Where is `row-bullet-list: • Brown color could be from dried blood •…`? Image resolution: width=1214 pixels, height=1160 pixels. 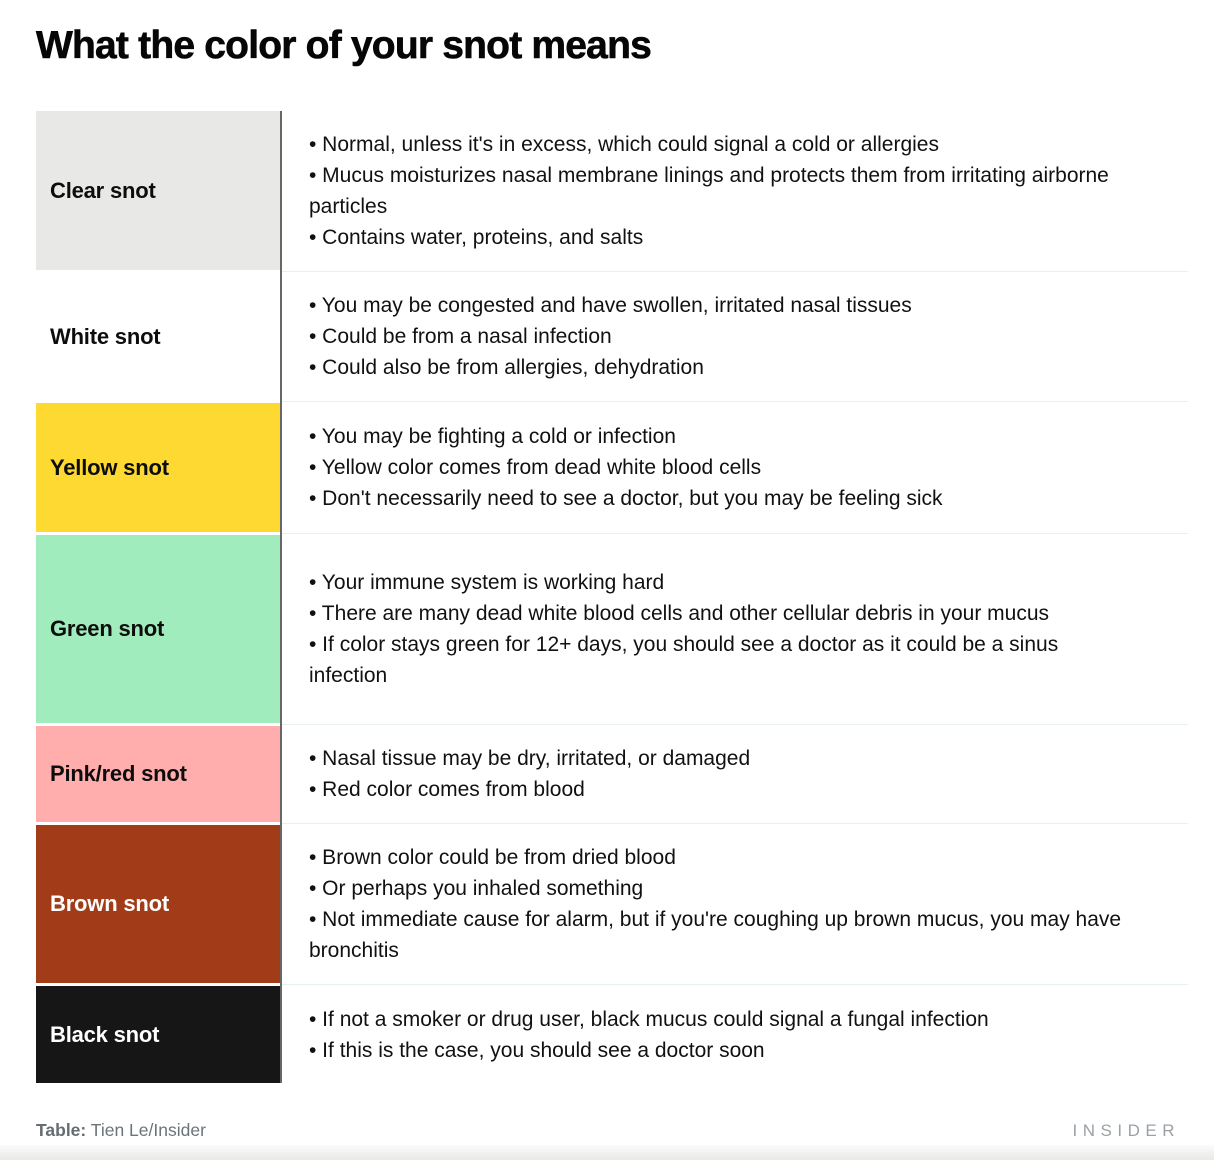
row-bullet-list: • Brown color could be from dried blood •… is located at coordinates (735, 904).